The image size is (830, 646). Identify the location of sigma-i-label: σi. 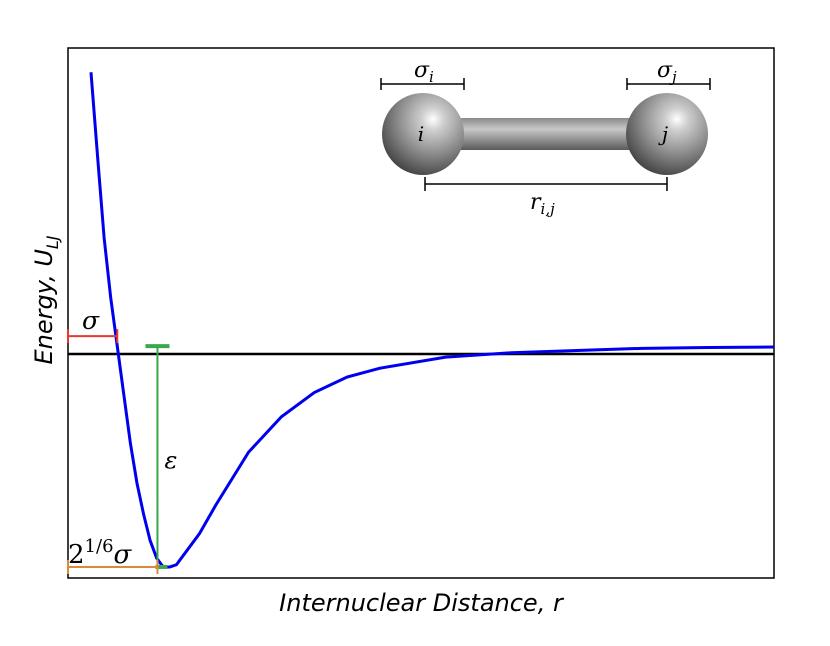
(424, 72).